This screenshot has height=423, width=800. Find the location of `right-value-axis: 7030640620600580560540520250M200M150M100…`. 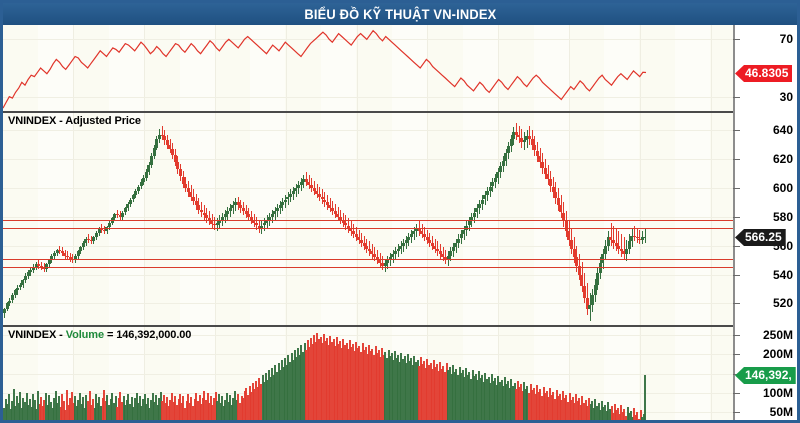

right-value-axis: 7030640620600580560540520250M200M150M100… is located at coordinates (765, 222).